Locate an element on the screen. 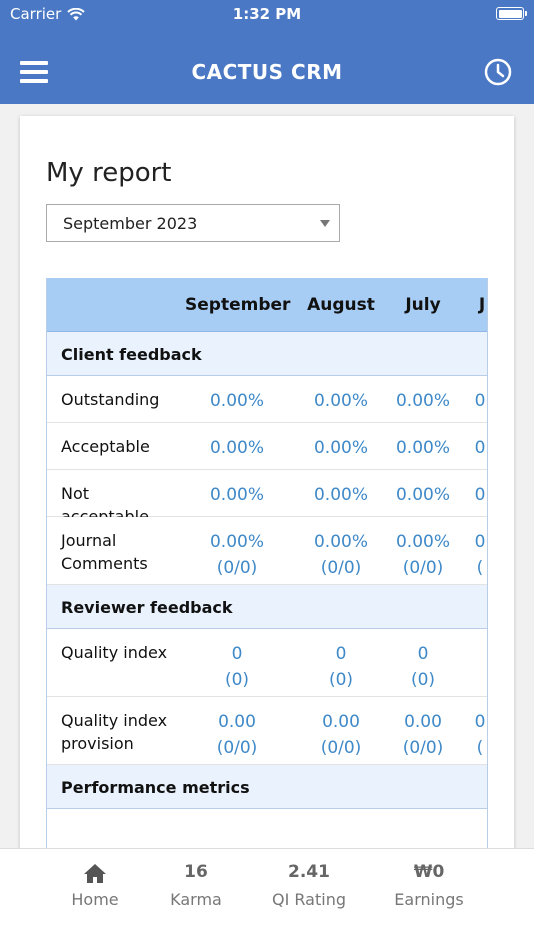  tab-label: Home is located at coordinates (95, 899).